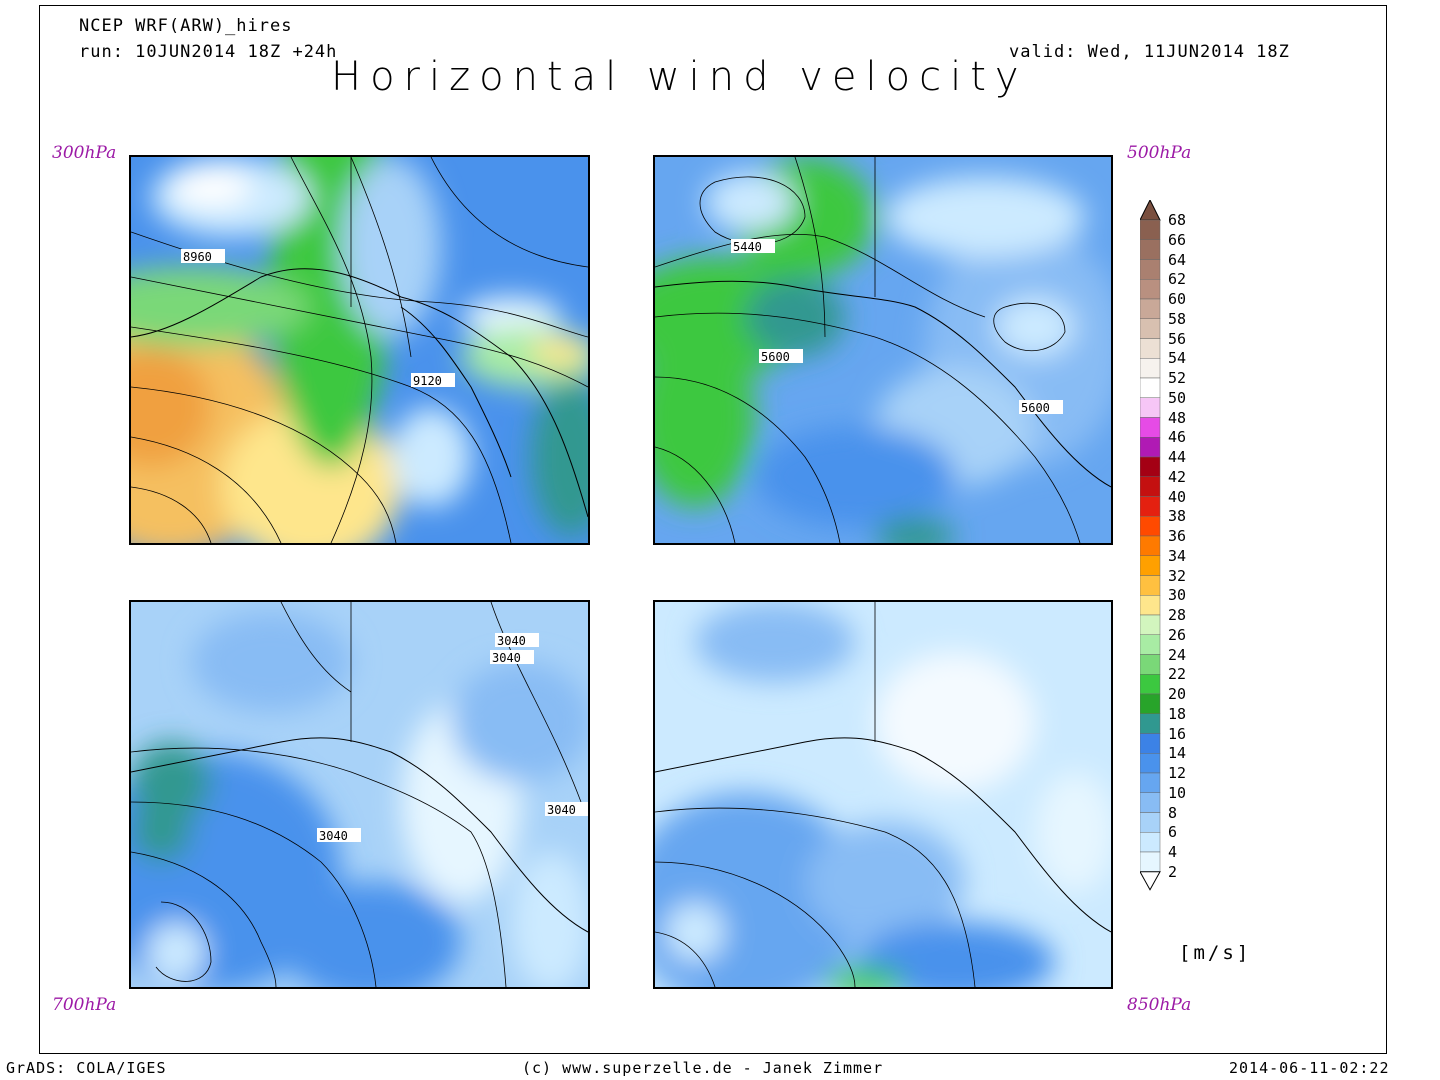  I want to click on contour-label: 5440, so click(747, 247).